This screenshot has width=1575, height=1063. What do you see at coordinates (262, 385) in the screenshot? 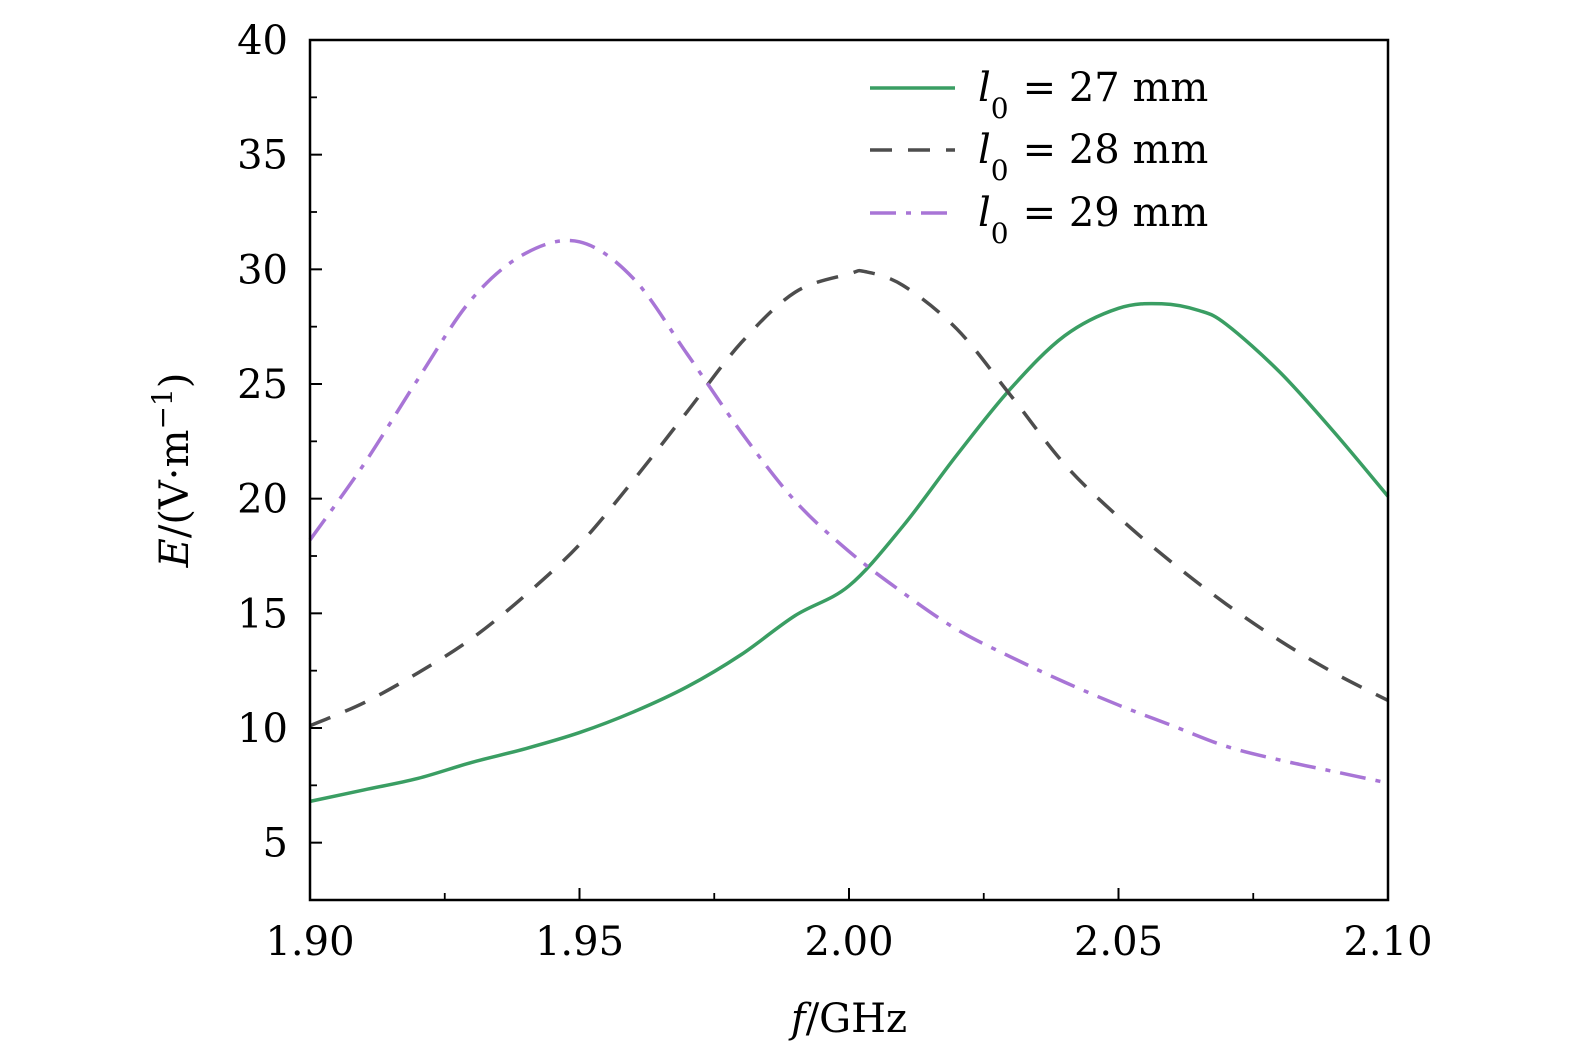
I see `y-tick-label: 25` at bounding box center [262, 385].